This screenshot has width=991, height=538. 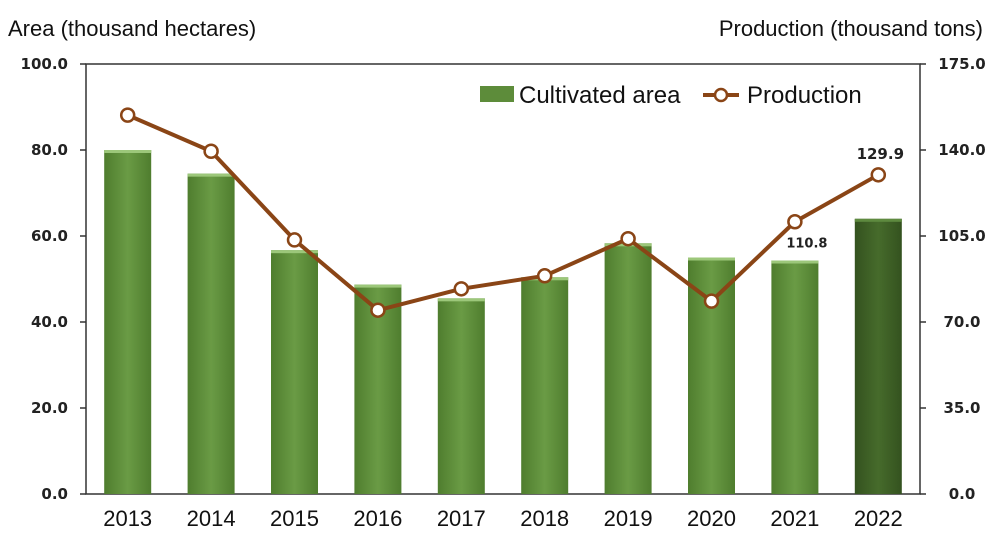 What do you see at coordinates (961, 64) in the screenshot?
I see `y-right-tick-label: 175.0` at bounding box center [961, 64].